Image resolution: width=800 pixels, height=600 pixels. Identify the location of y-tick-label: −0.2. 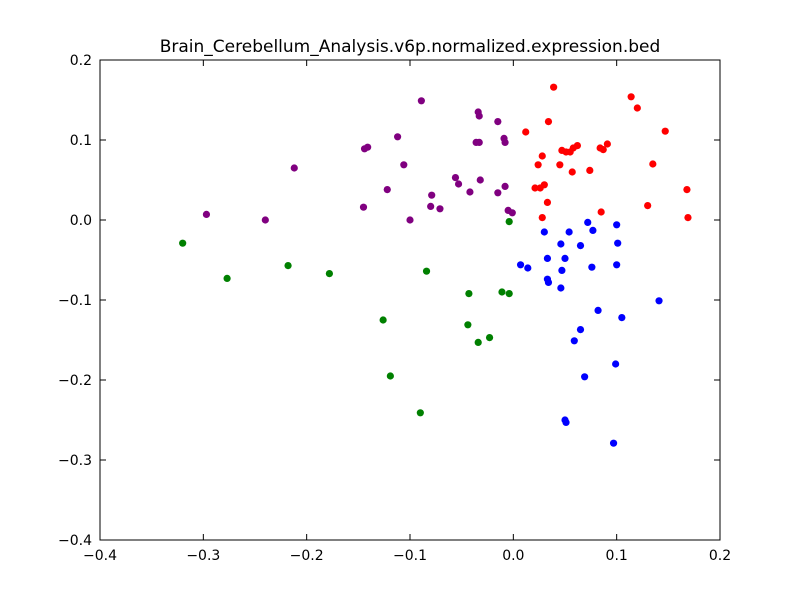
(75, 381).